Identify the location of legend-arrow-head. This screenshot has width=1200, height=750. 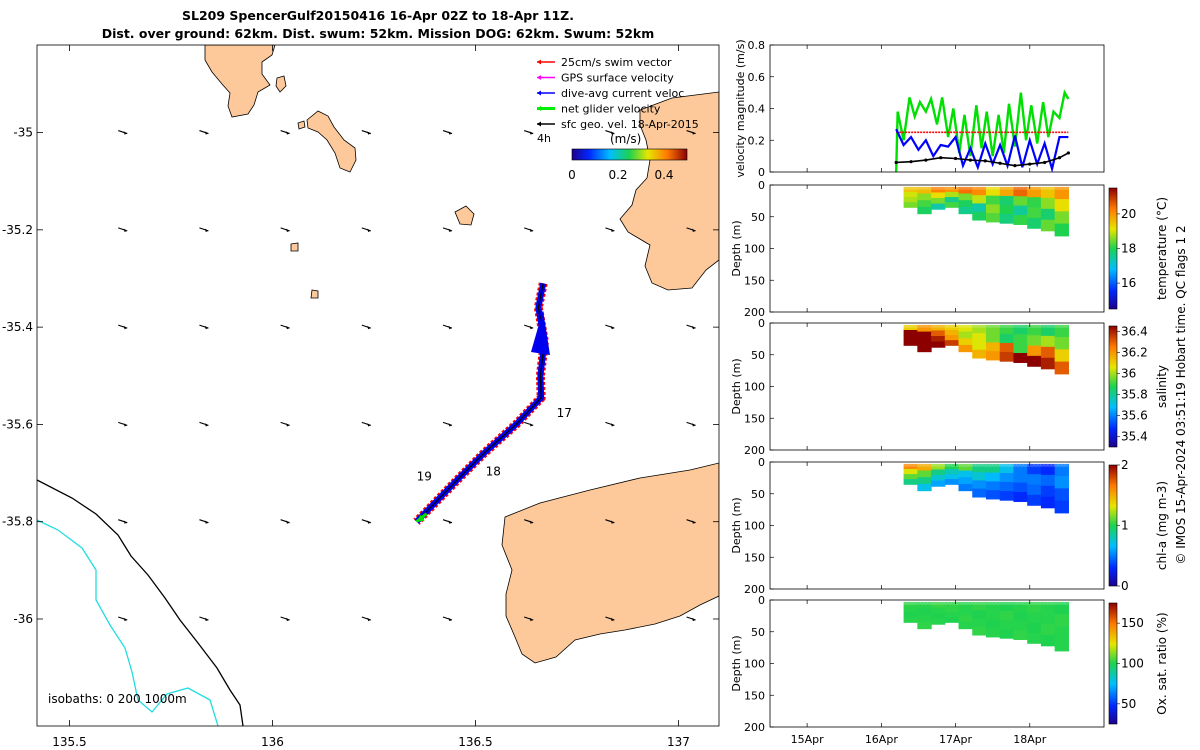
(539, 124).